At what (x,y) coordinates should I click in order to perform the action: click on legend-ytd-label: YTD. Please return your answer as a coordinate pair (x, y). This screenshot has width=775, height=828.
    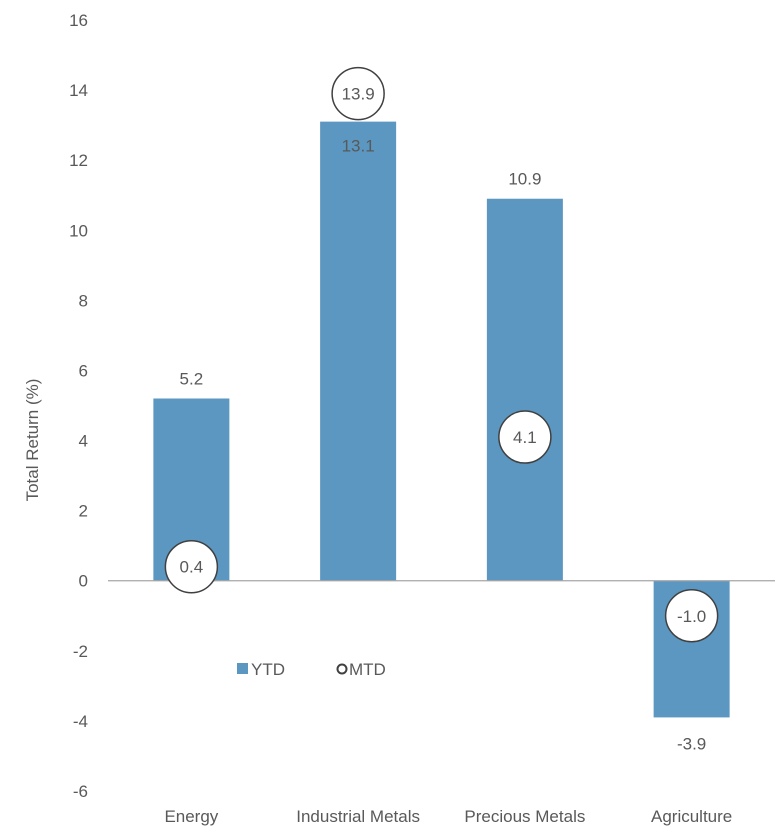
    Looking at the image, I should click on (268, 669).